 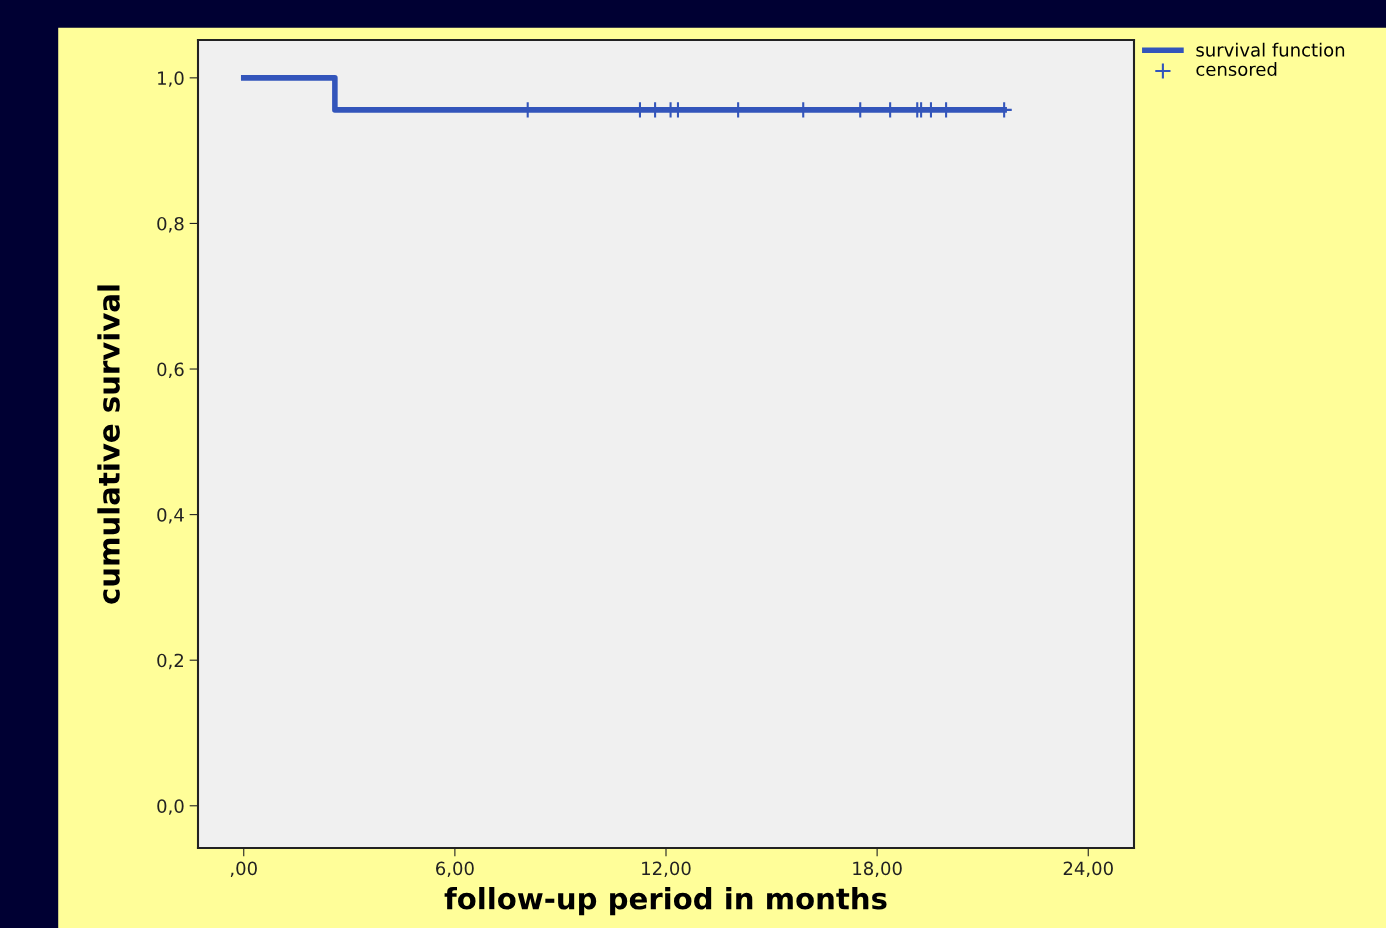 I want to click on x-tick-label: 12,00, so click(x=666, y=869).